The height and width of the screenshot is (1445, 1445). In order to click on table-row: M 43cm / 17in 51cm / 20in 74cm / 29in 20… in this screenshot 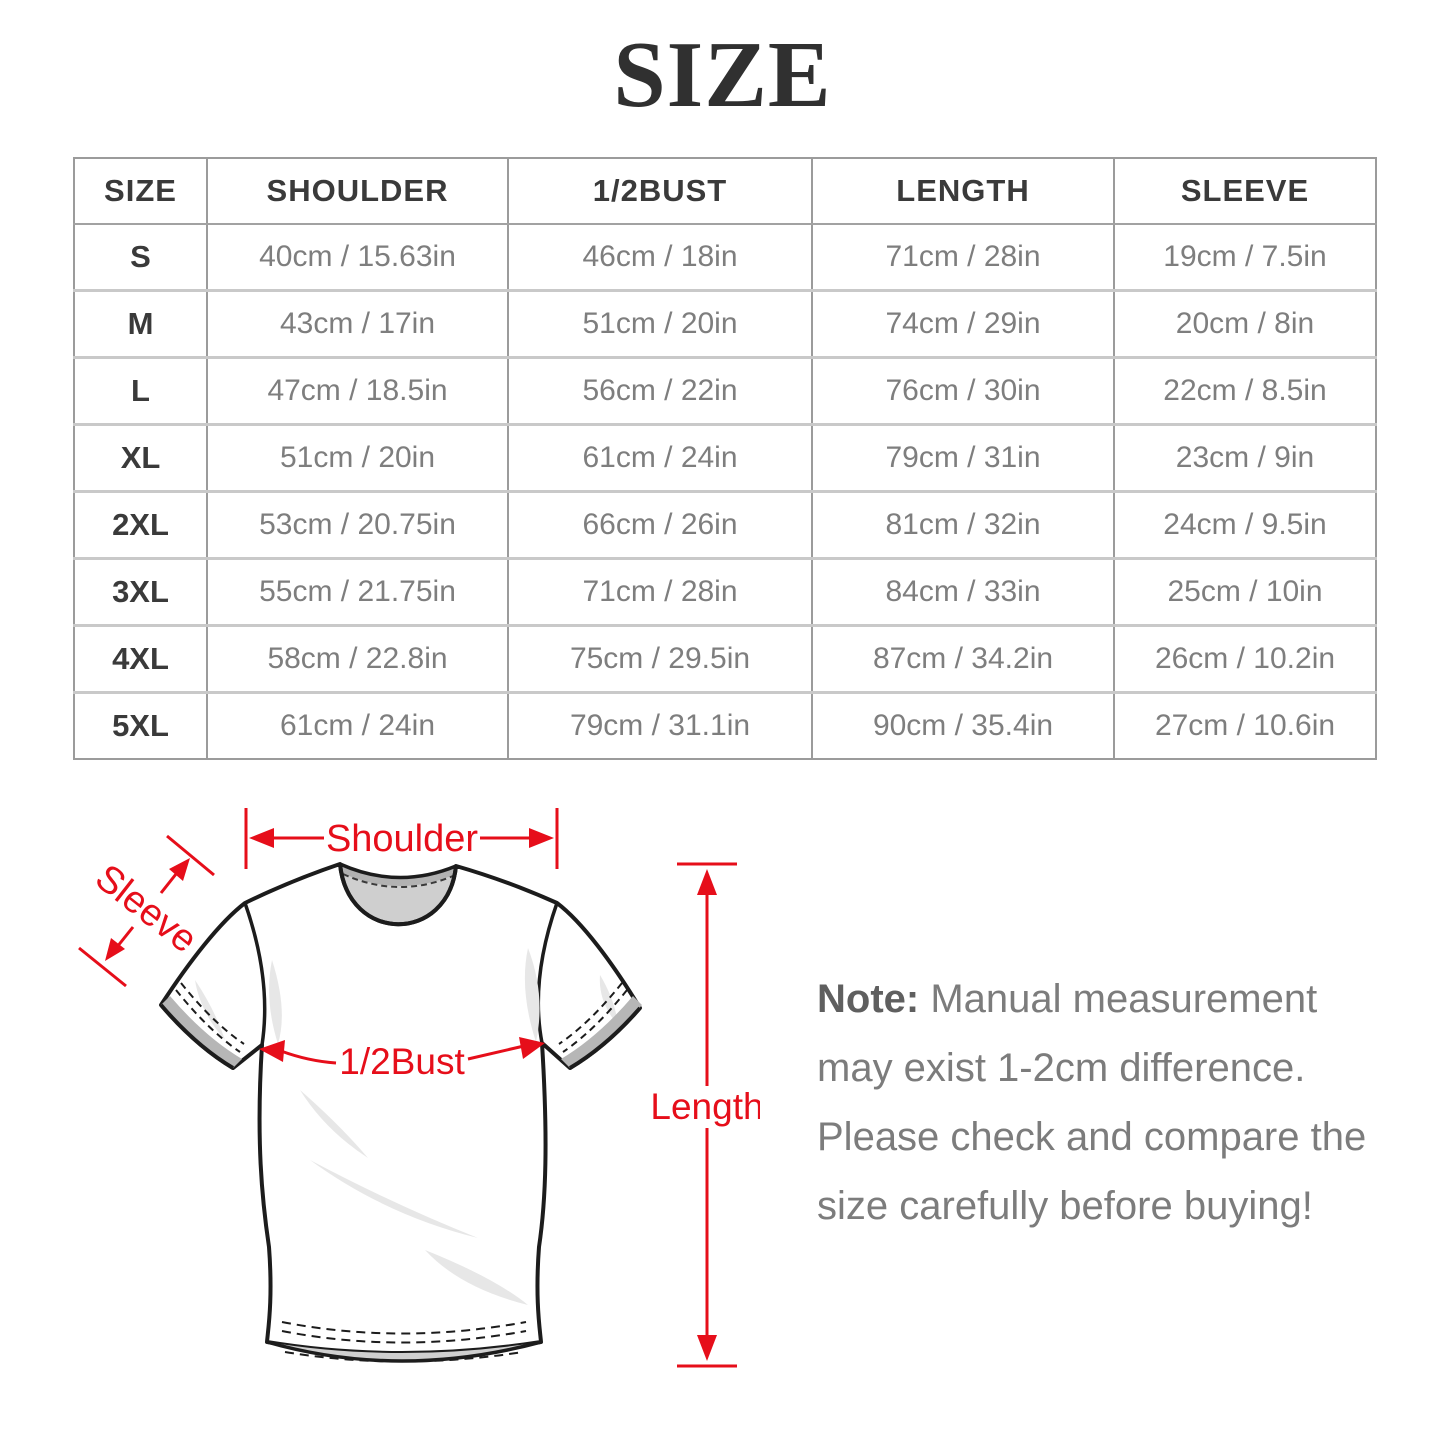, I will do `click(725, 323)`.